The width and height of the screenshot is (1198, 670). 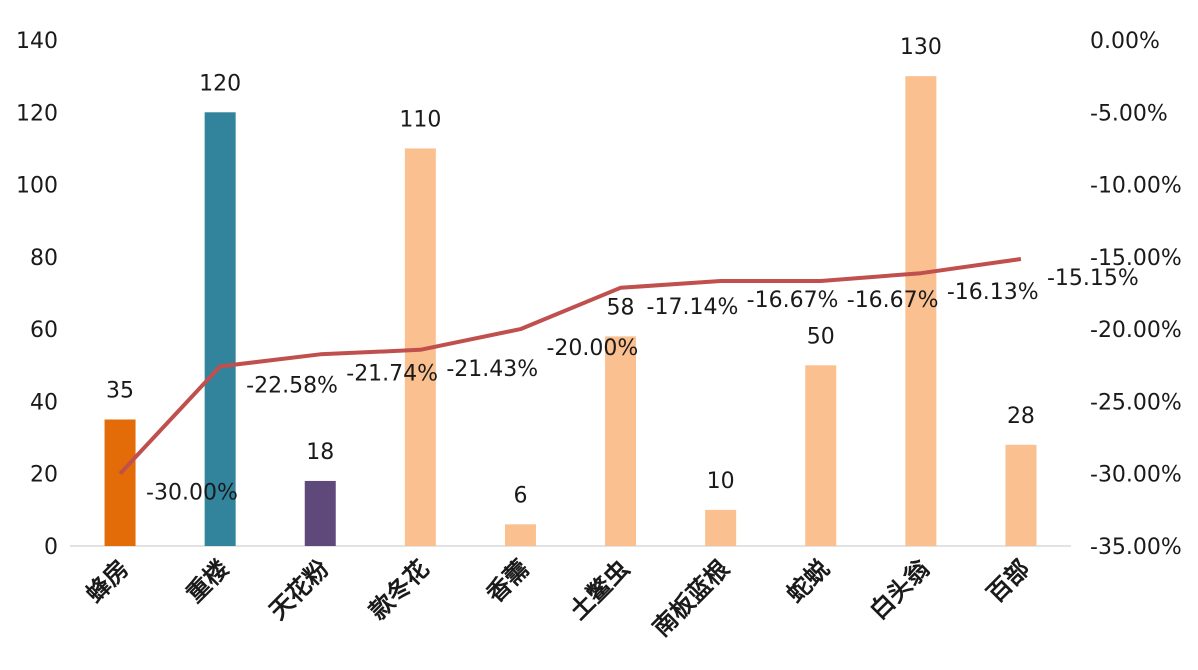 I want to click on category-label: 百部, so click(x=1008, y=581).